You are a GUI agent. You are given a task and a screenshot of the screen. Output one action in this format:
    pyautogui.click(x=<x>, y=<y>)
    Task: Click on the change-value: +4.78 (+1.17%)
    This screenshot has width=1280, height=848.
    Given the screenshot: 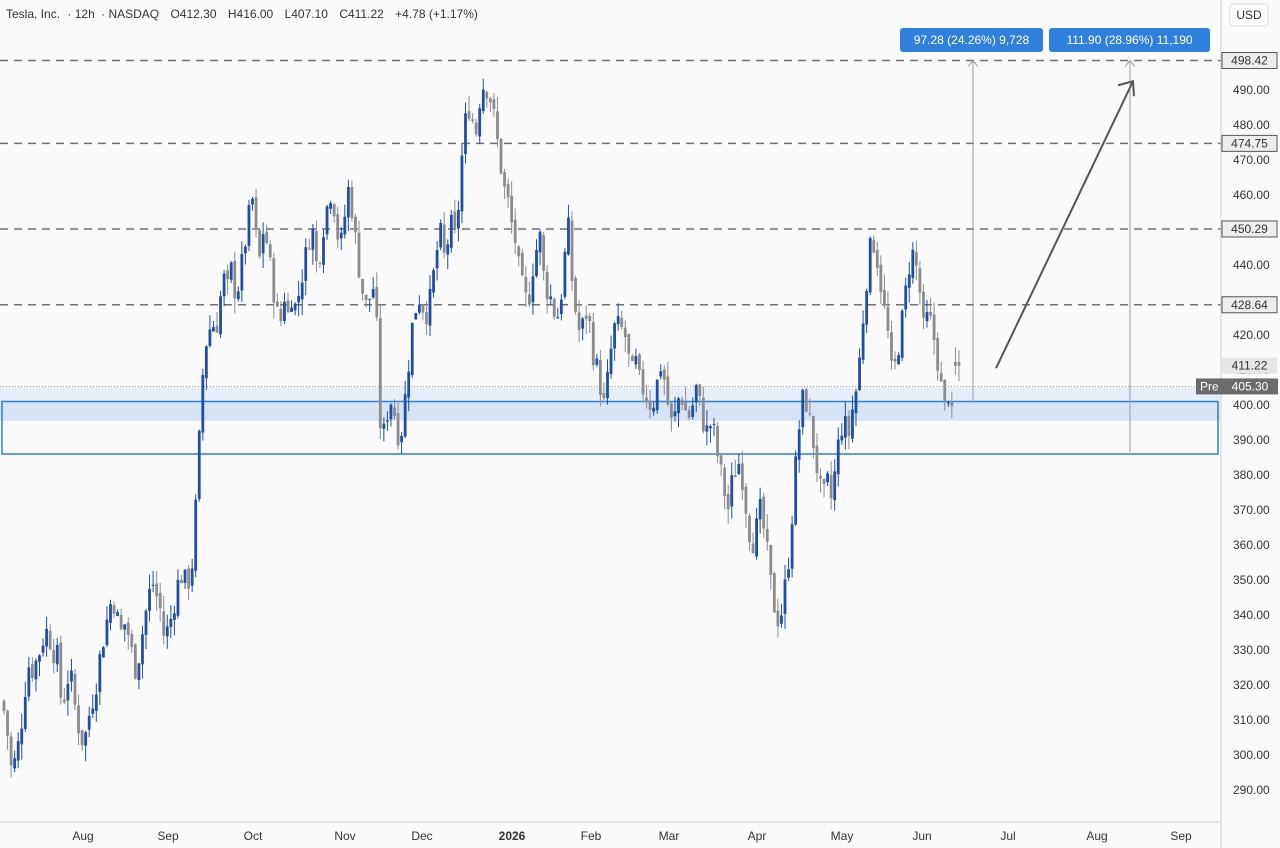 What is the action you would take?
    pyautogui.click(x=436, y=14)
    